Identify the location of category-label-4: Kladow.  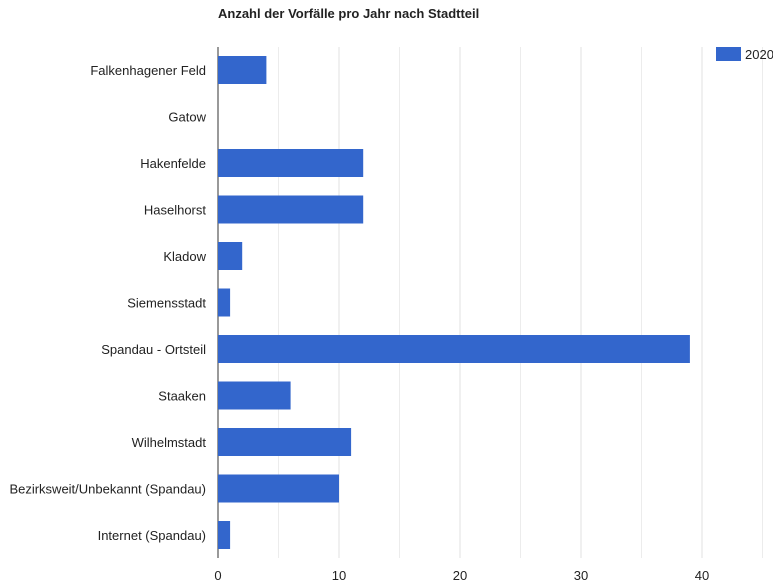
(184, 256).